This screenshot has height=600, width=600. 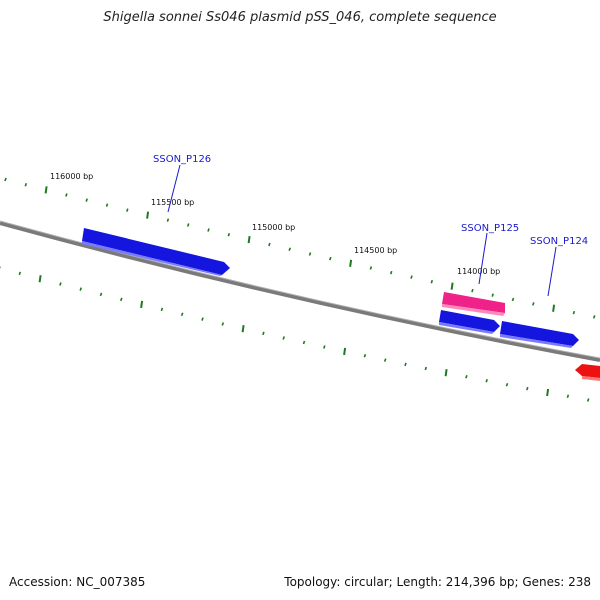 What do you see at coordinates (77, 582) in the screenshot?
I see `accession-text: Accession: NC_007385` at bounding box center [77, 582].